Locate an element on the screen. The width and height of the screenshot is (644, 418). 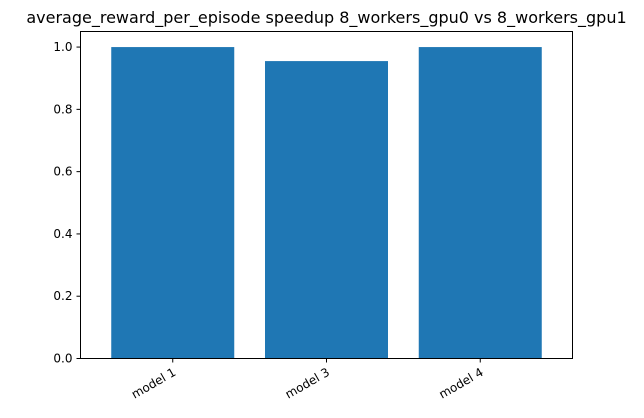
y-tick-label: 0.4 is located at coordinates (62, 234).